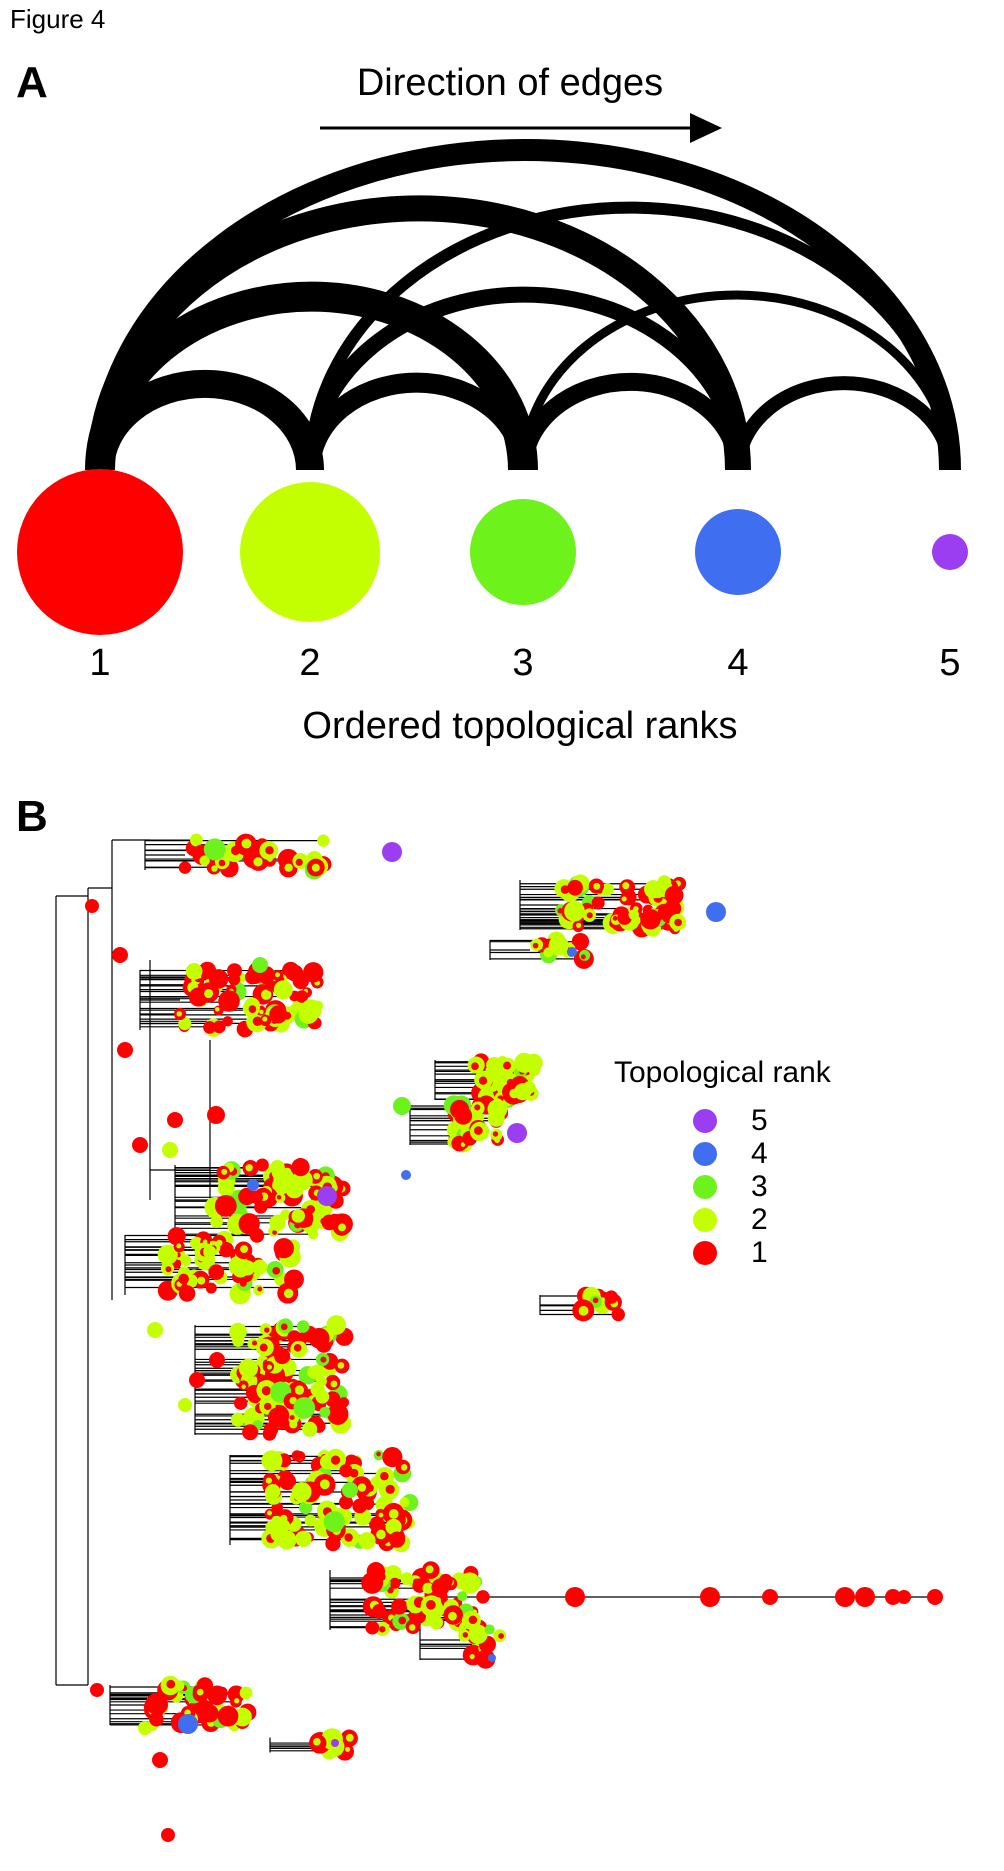 Image resolution: width=1004 pixels, height=1871 pixels. I want to click on panel-a-letter: A, so click(32, 82).